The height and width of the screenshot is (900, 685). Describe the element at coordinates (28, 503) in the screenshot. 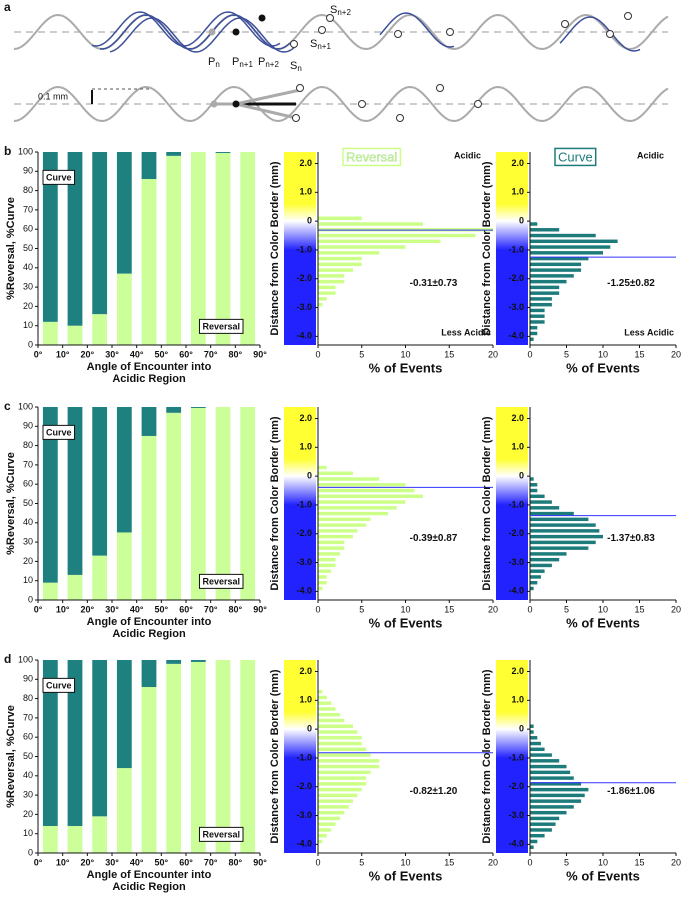

I see `y-tick-label: 50` at that location.